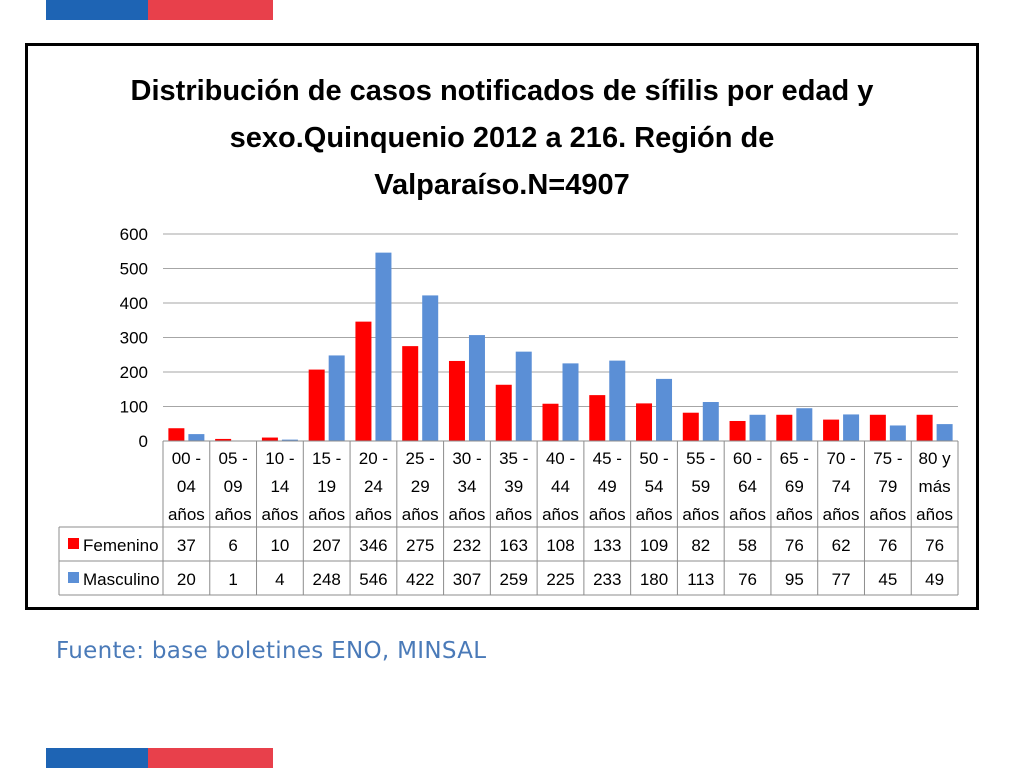 This screenshot has height=768, width=1024. Describe the element at coordinates (794, 486) in the screenshot. I see `category-label: 69` at that location.